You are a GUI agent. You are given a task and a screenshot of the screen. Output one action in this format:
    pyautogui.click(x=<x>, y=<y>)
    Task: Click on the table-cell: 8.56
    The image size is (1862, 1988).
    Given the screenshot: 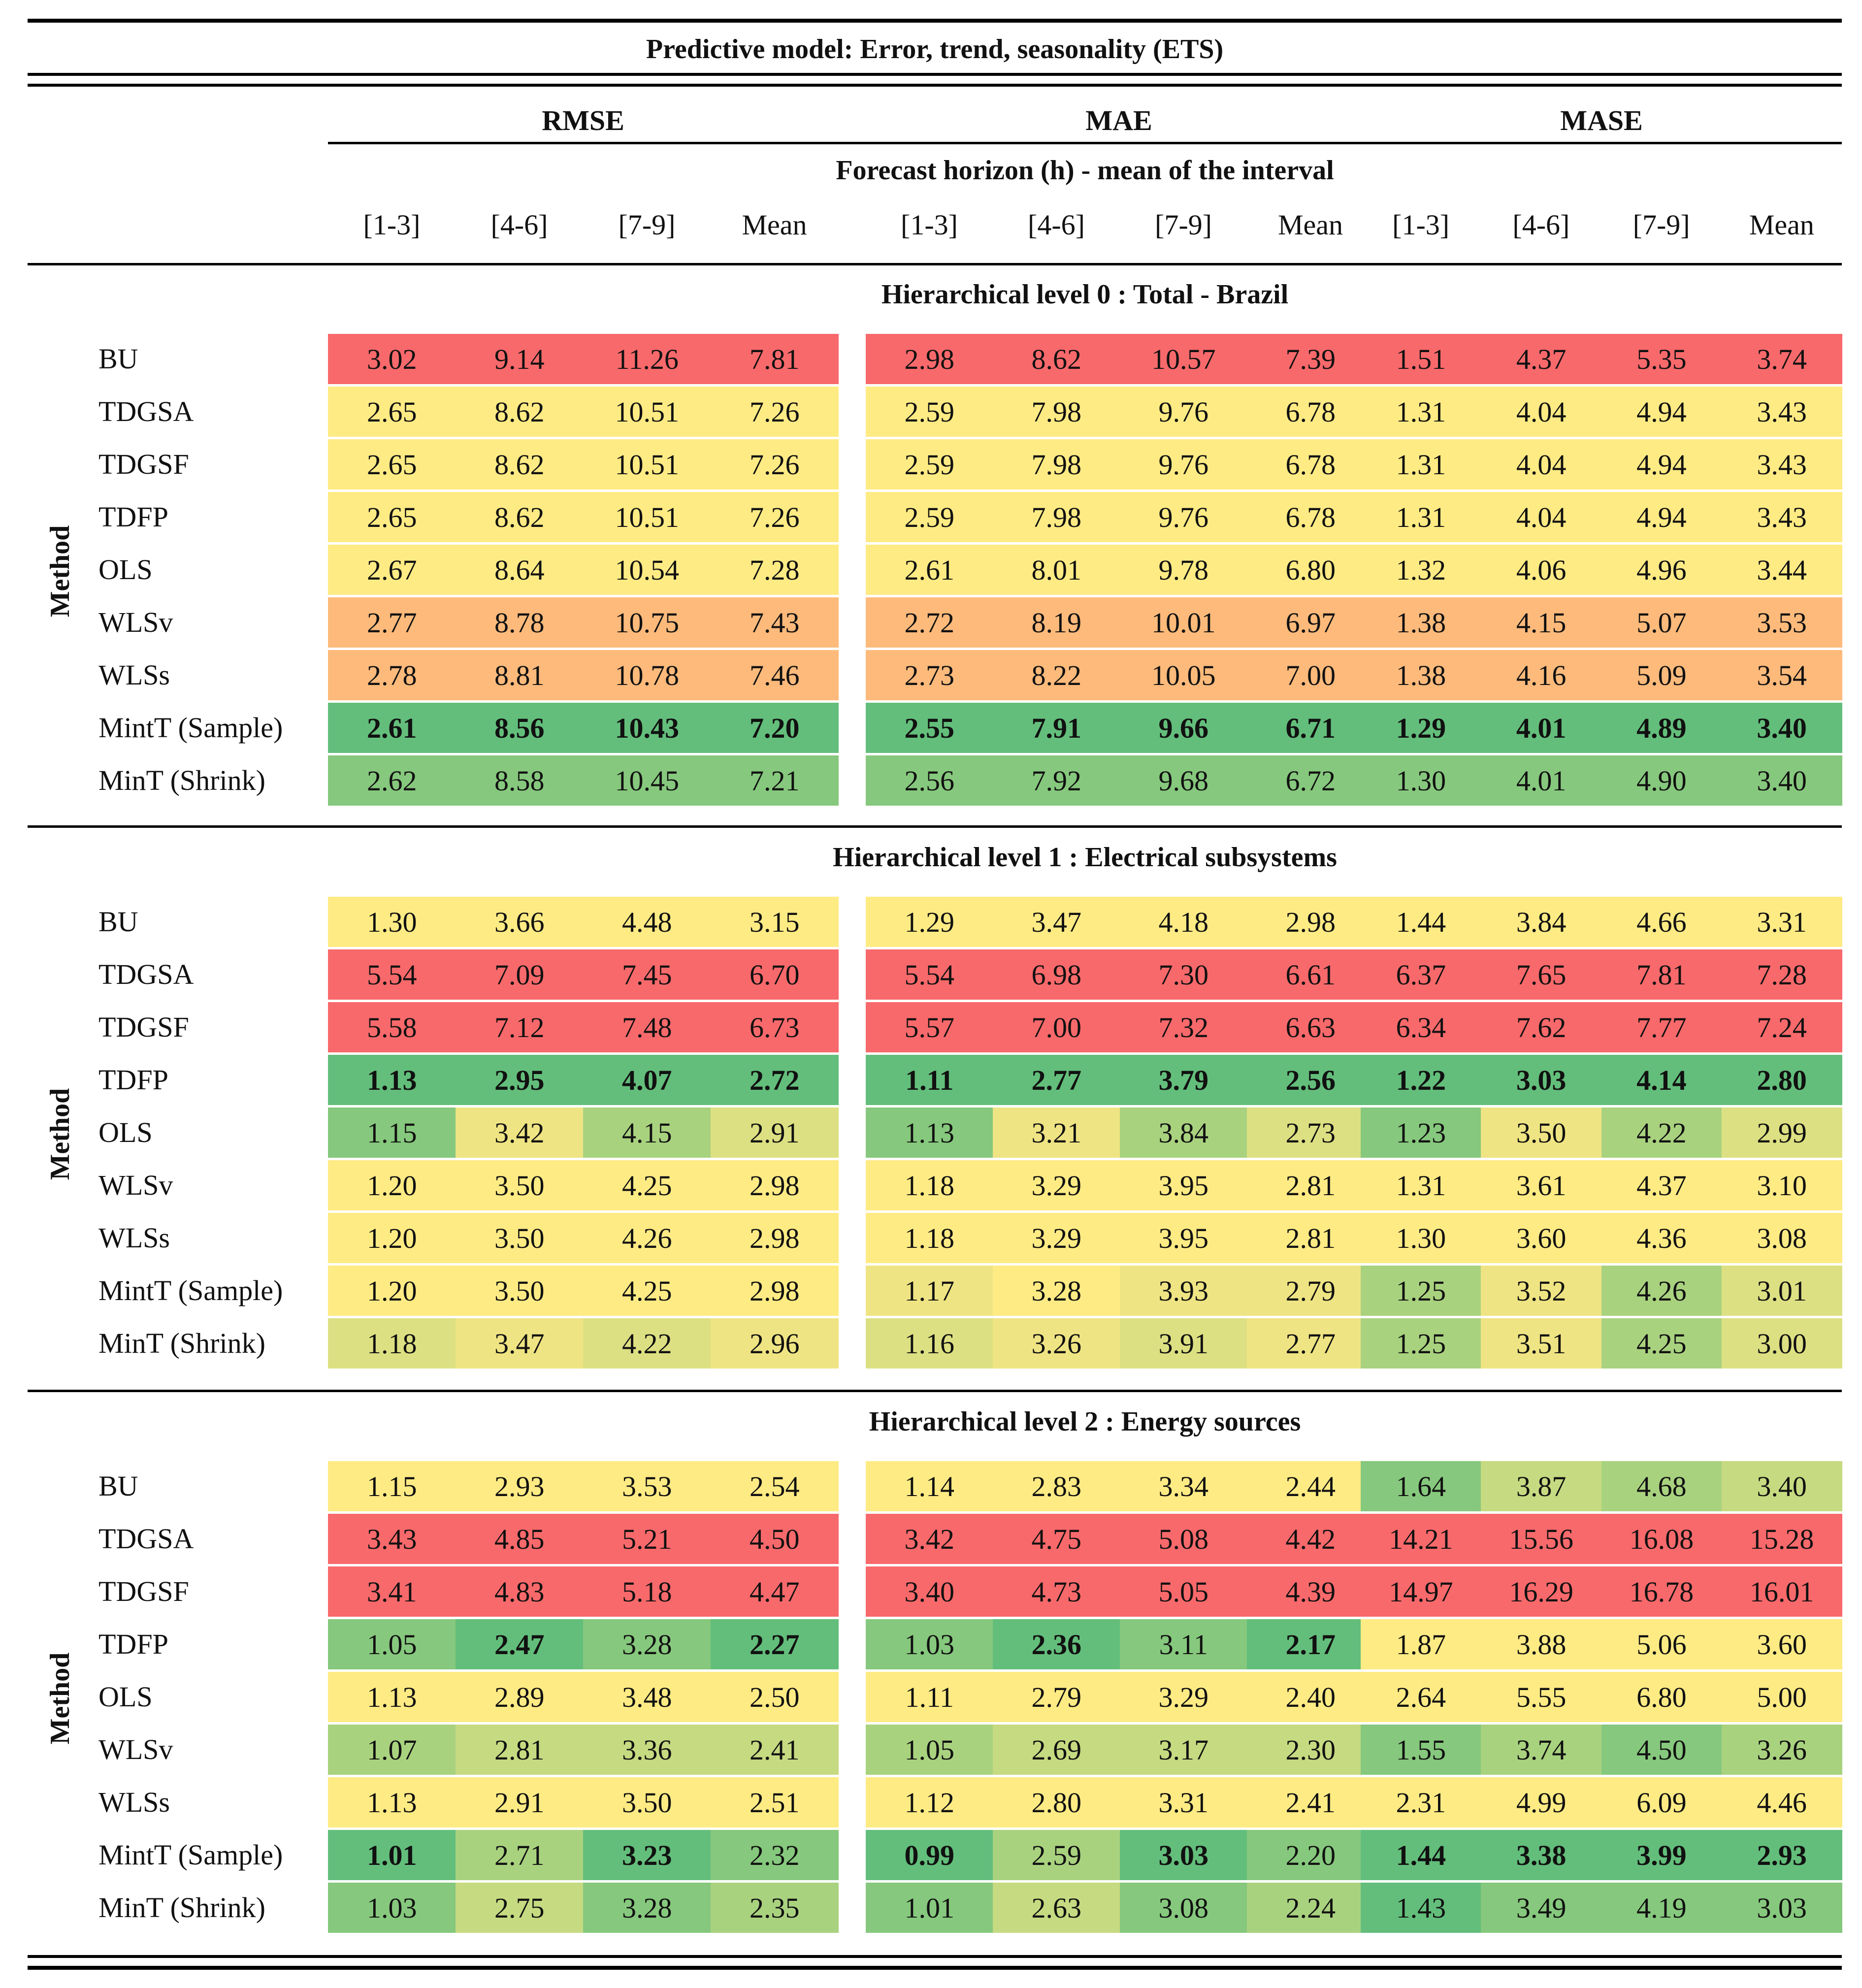 What is the action you would take?
    pyautogui.click(x=520, y=728)
    